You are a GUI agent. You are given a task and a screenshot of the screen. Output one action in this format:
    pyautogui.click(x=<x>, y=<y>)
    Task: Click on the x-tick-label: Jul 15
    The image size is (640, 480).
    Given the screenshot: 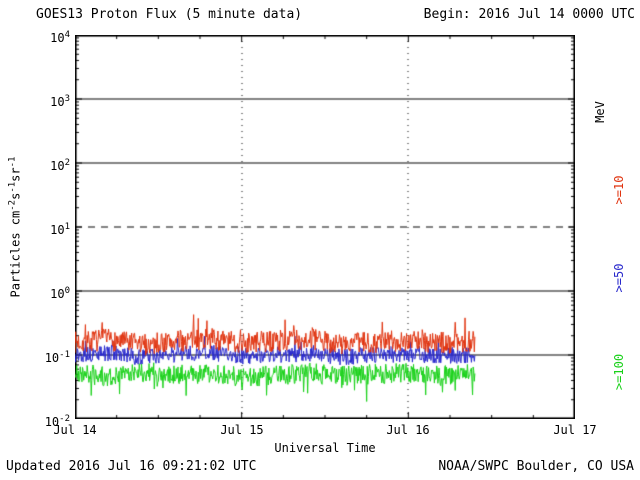 What is the action you would take?
    pyautogui.click(x=242, y=430)
    